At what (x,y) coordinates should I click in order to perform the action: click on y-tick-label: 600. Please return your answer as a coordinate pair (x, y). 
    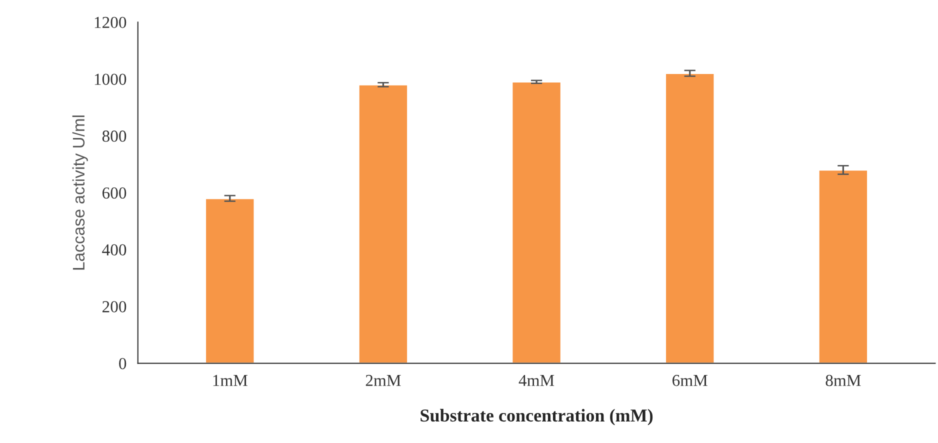
    Looking at the image, I should click on (114, 193).